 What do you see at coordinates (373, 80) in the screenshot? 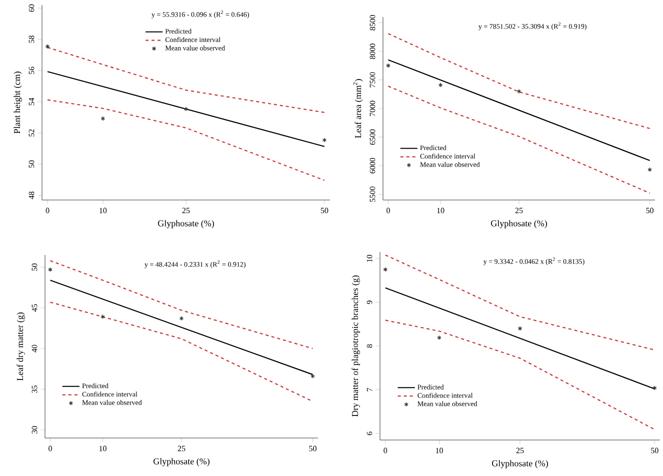
I see `y-tick-label: 7500` at bounding box center [373, 80].